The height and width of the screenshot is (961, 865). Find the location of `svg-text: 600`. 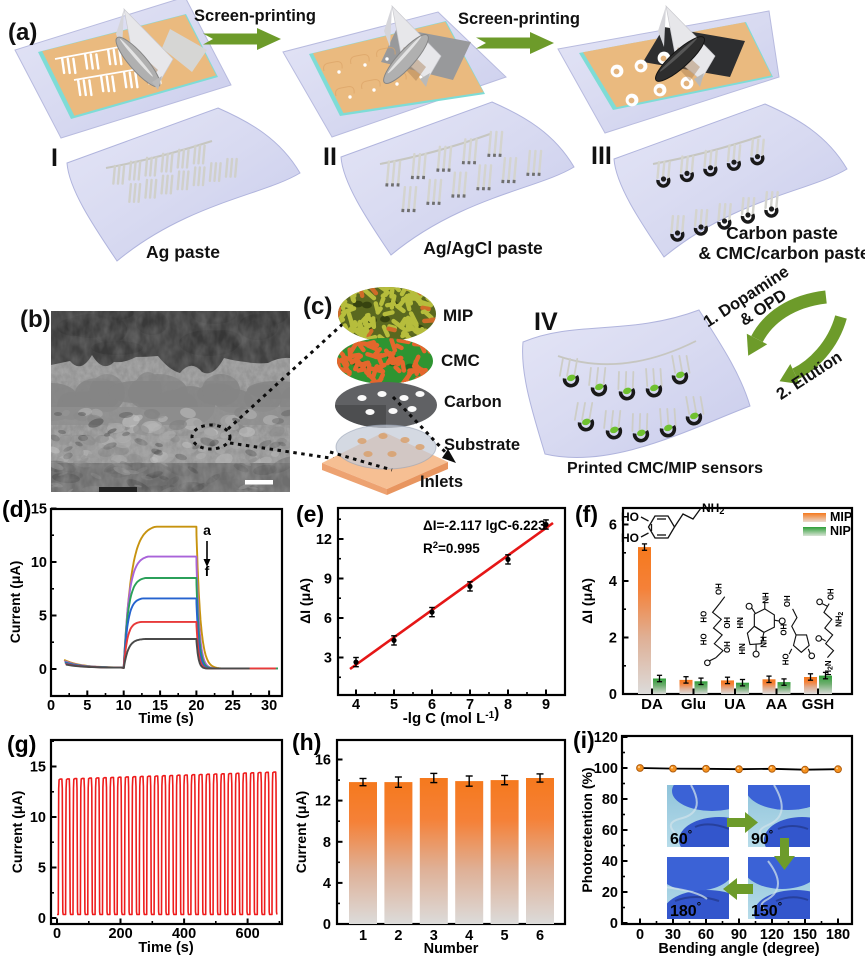

svg-text: 600 is located at coordinates (248, 934).